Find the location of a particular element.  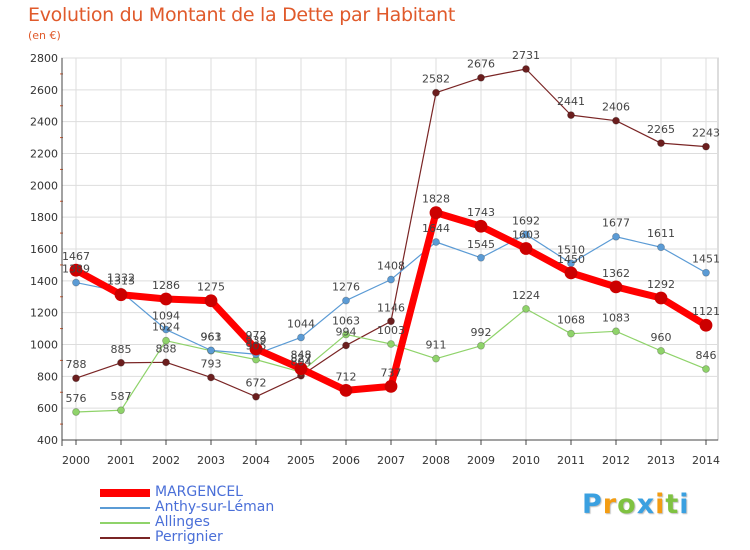

data-label: 960 is located at coordinates (661, 337).